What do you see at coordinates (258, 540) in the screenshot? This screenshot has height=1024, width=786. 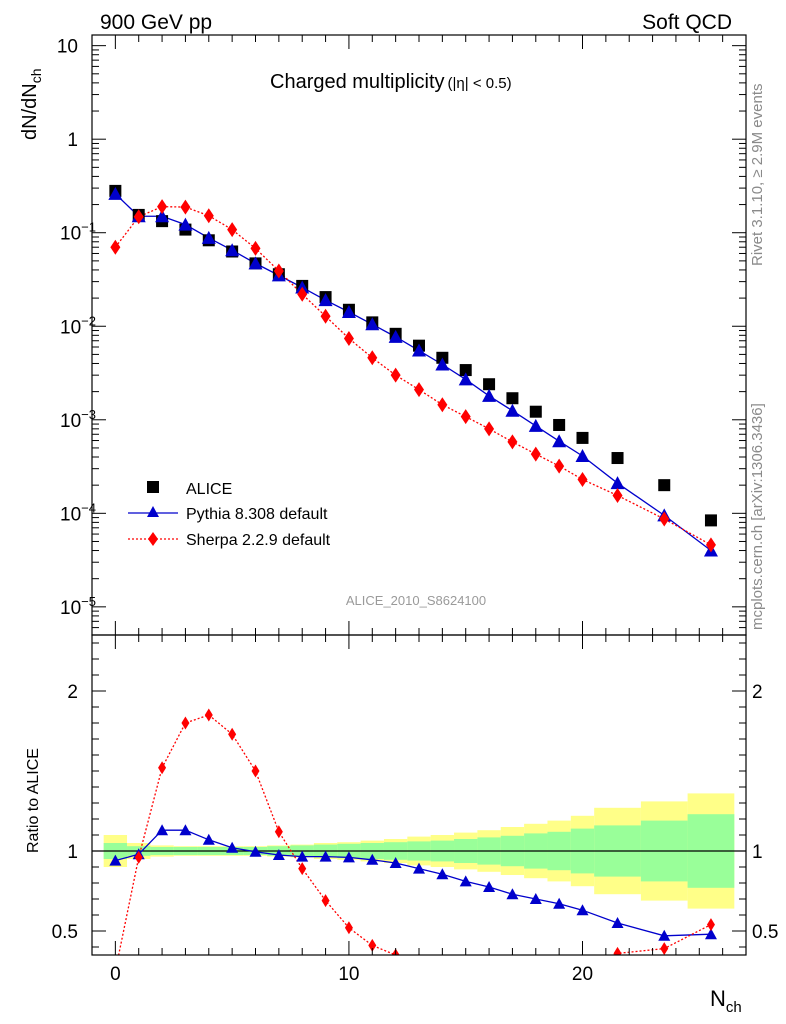 I see `legend-label-sherpa: Sherpa 2.2.9 default` at bounding box center [258, 540].